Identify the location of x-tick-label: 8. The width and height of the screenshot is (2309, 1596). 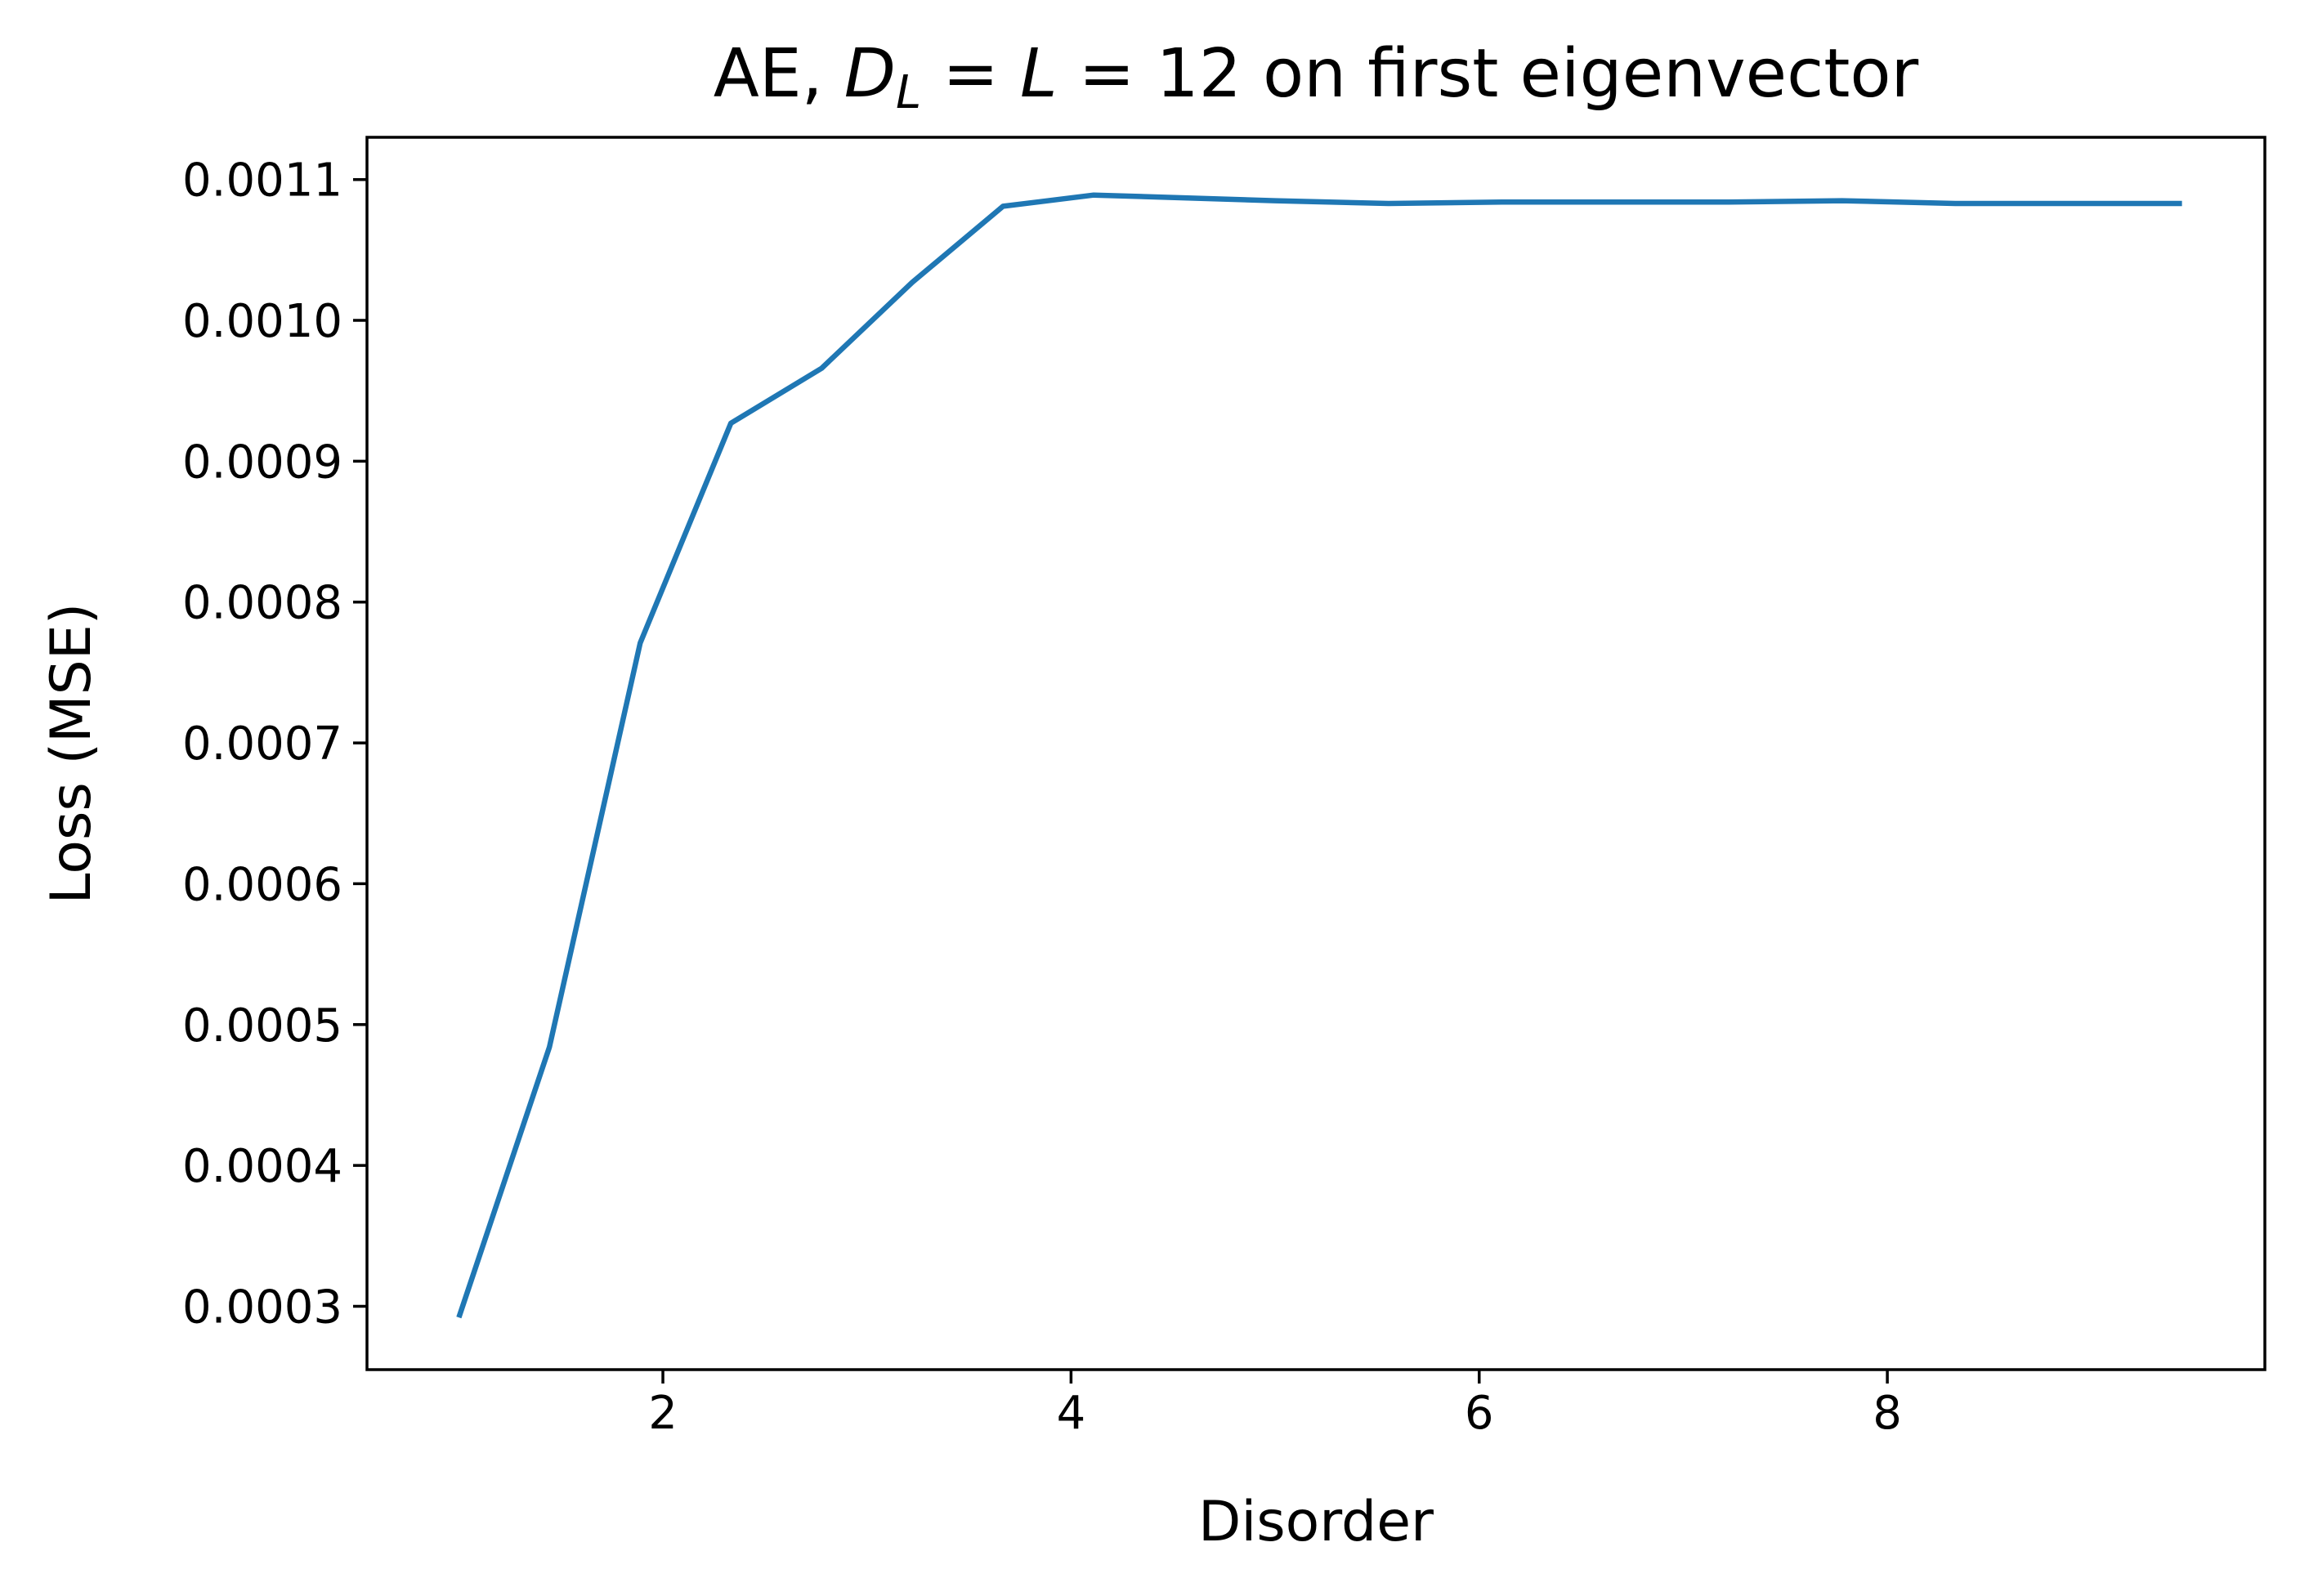
(1888, 1413).